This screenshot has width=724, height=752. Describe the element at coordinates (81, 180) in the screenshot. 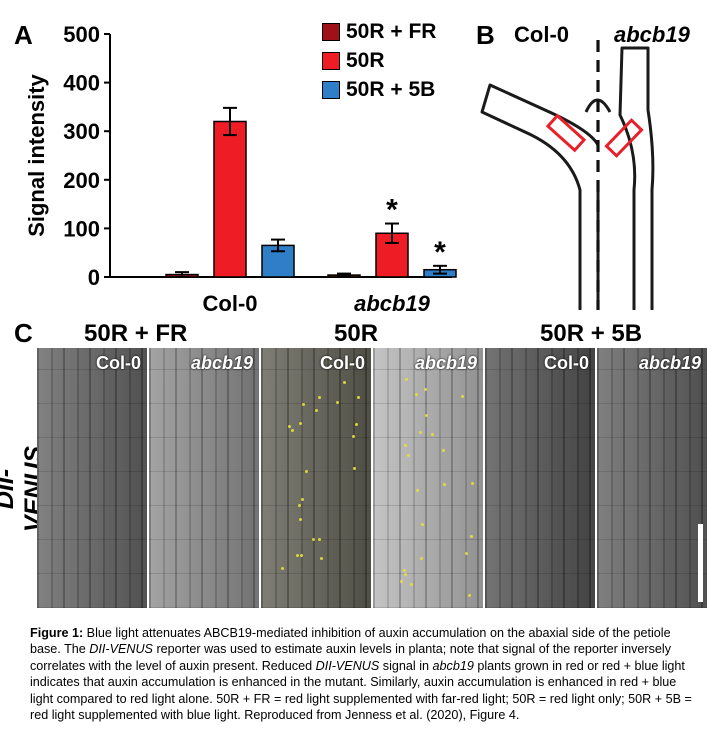

I see `y-tick-label: 200` at that location.